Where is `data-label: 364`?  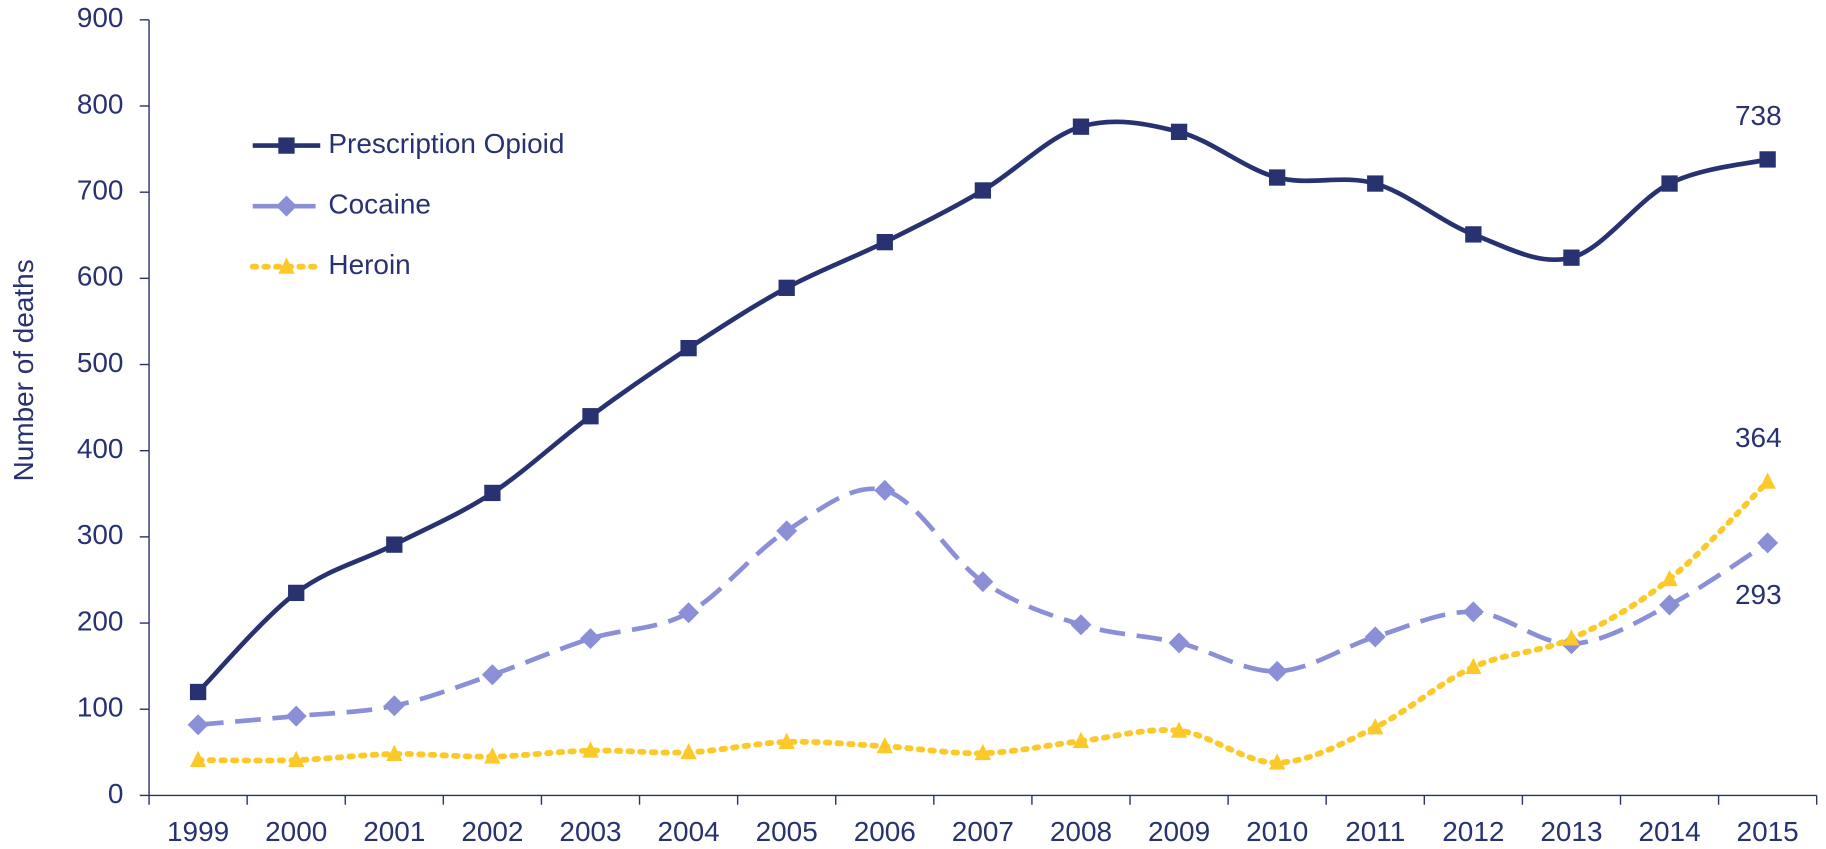 data-label: 364 is located at coordinates (1758, 437).